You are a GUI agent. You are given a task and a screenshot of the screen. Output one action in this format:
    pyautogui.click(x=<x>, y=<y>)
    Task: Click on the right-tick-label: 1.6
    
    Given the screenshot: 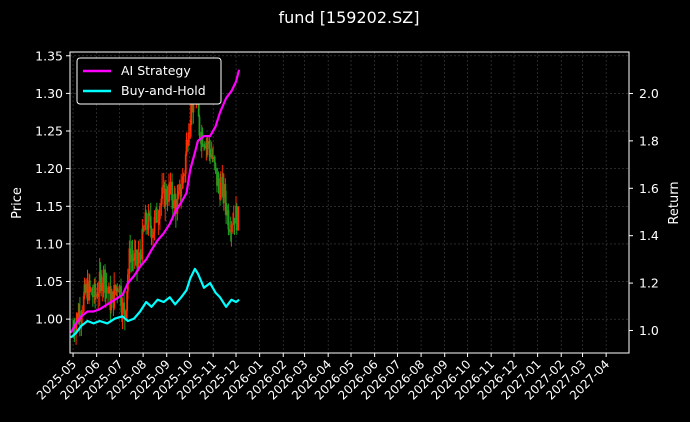 What is the action you would take?
    pyautogui.click(x=649, y=188)
    